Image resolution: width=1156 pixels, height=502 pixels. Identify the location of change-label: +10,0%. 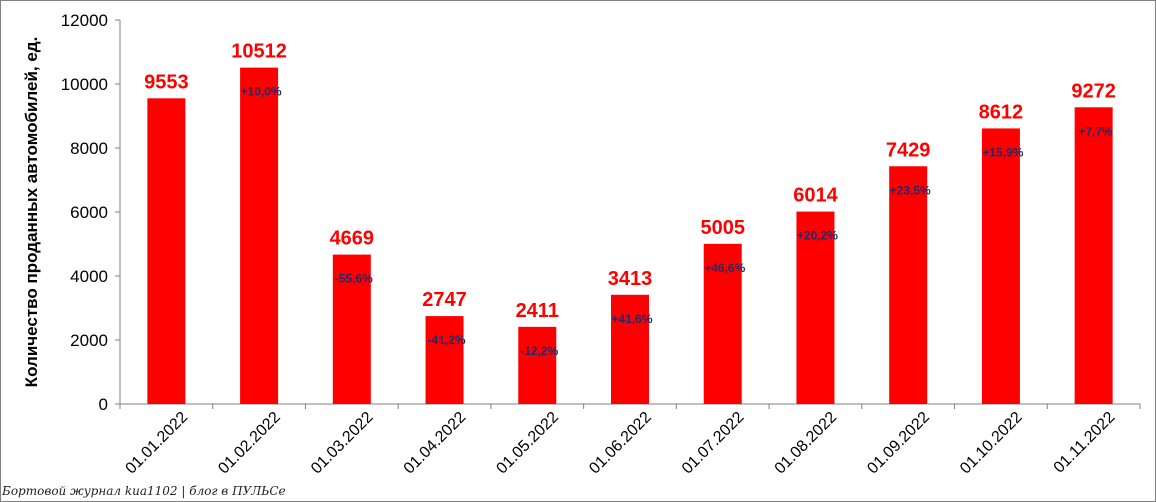
(261, 92).